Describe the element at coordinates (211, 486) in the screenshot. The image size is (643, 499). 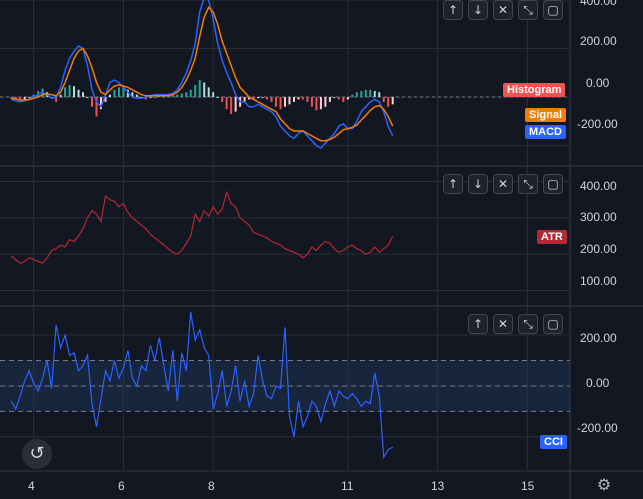
I see `x-tick-label: 8` at that location.